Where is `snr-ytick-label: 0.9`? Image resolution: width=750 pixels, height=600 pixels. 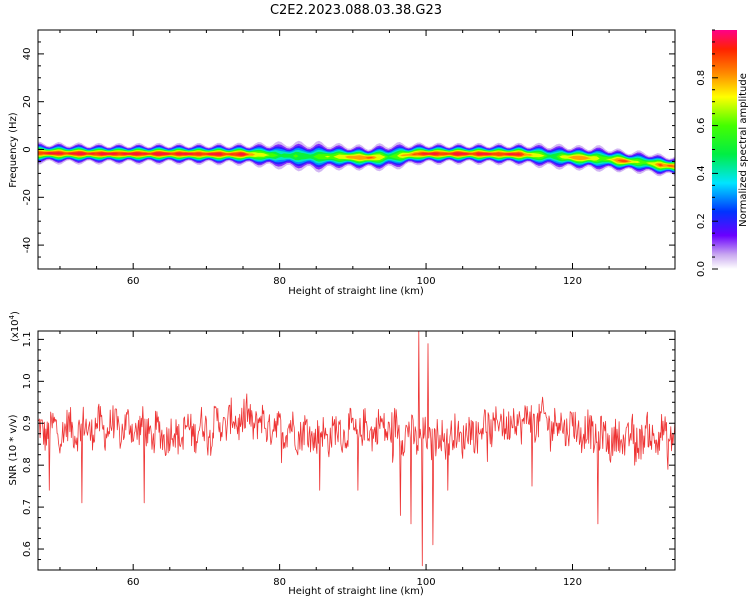 snr-ytick-label: 0.9 is located at coordinates (27, 423).